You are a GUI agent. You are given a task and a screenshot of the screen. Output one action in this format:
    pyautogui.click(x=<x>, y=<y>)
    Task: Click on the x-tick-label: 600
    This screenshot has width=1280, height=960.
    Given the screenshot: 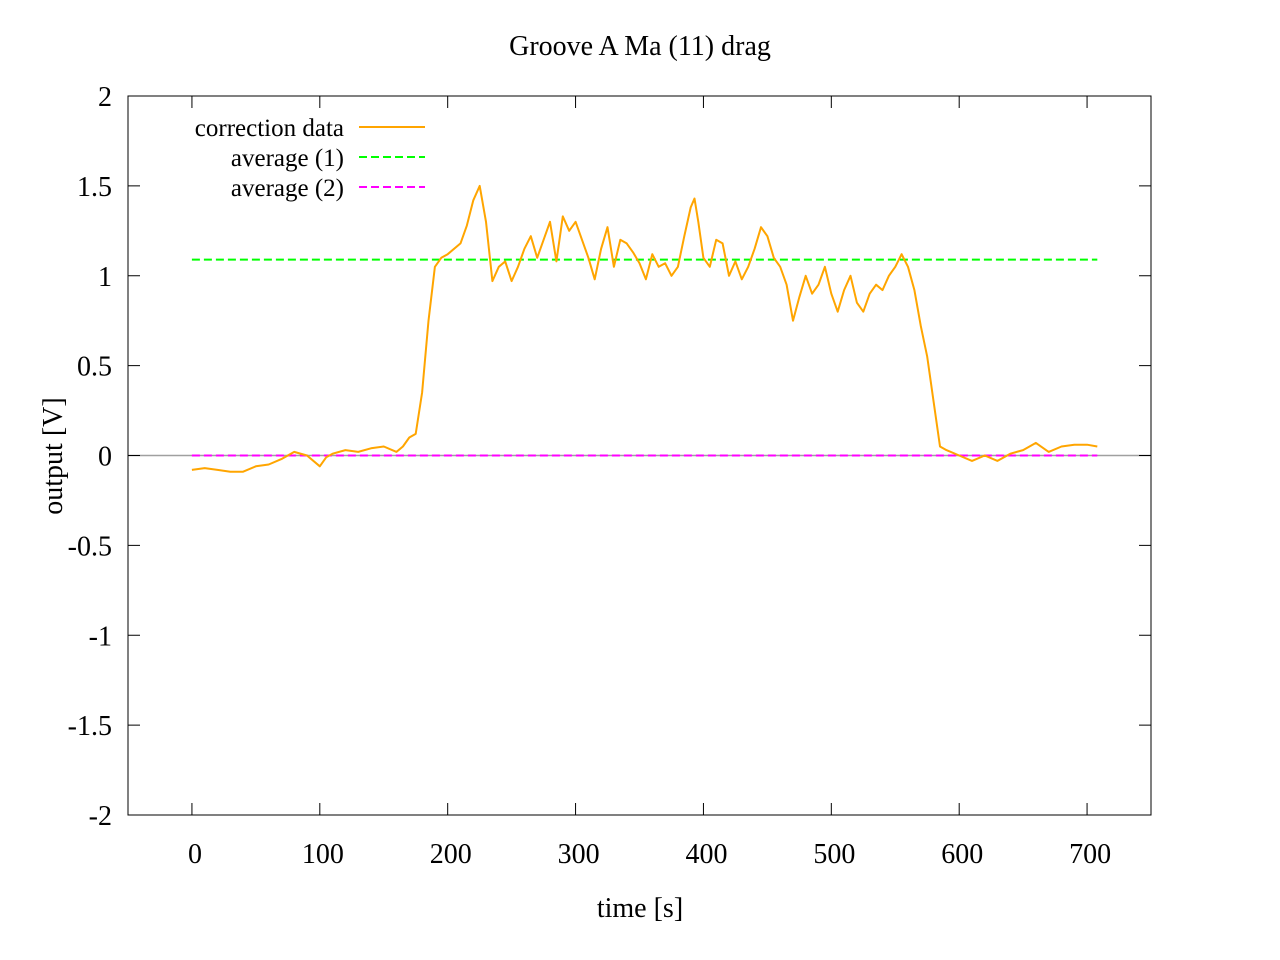 What is the action you would take?
    pyautogui.click(x=962, y=854)
    